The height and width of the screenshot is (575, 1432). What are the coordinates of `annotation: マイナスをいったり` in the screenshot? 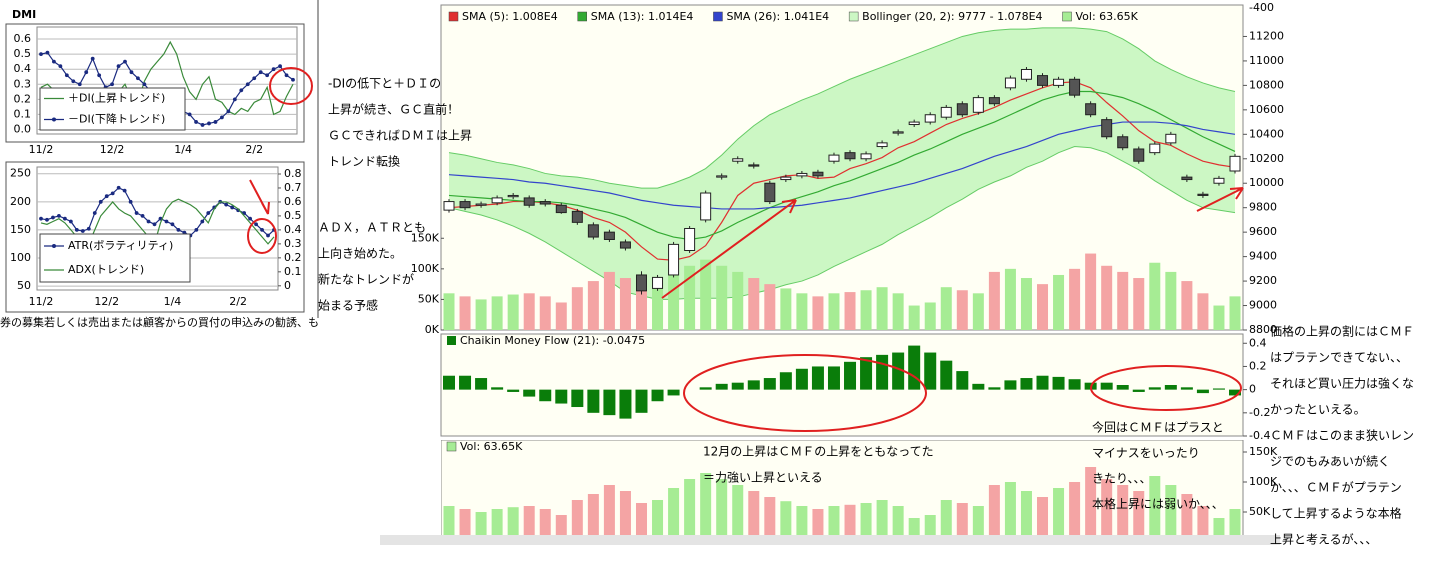 It's located at (1146, 453).